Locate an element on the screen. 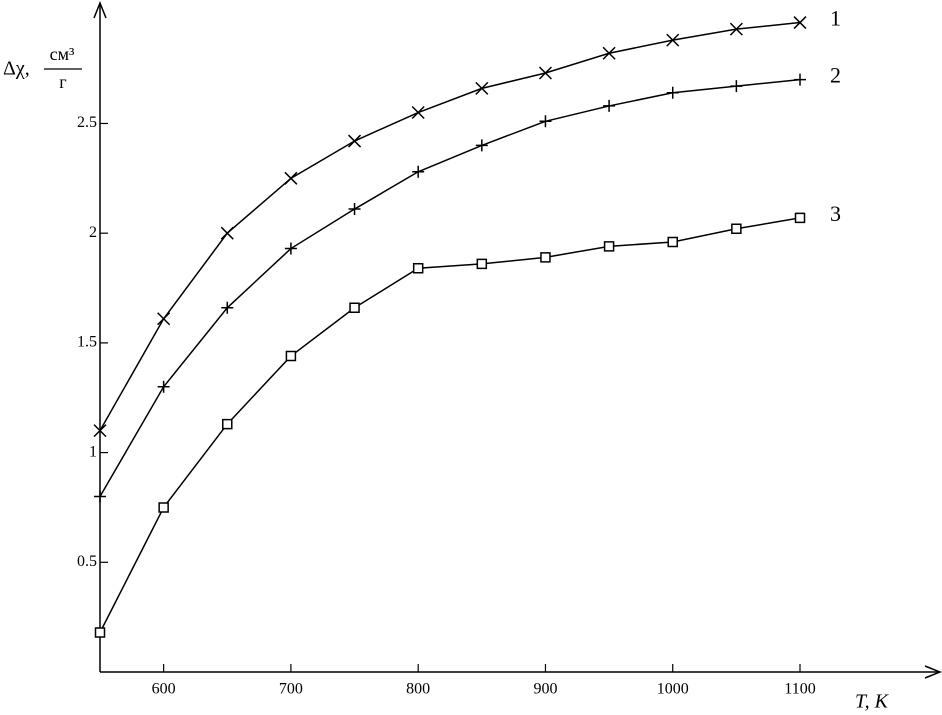 The height and width of the screenshot is (715, 942). series-label: 2 is located at coordinates (835, 75).